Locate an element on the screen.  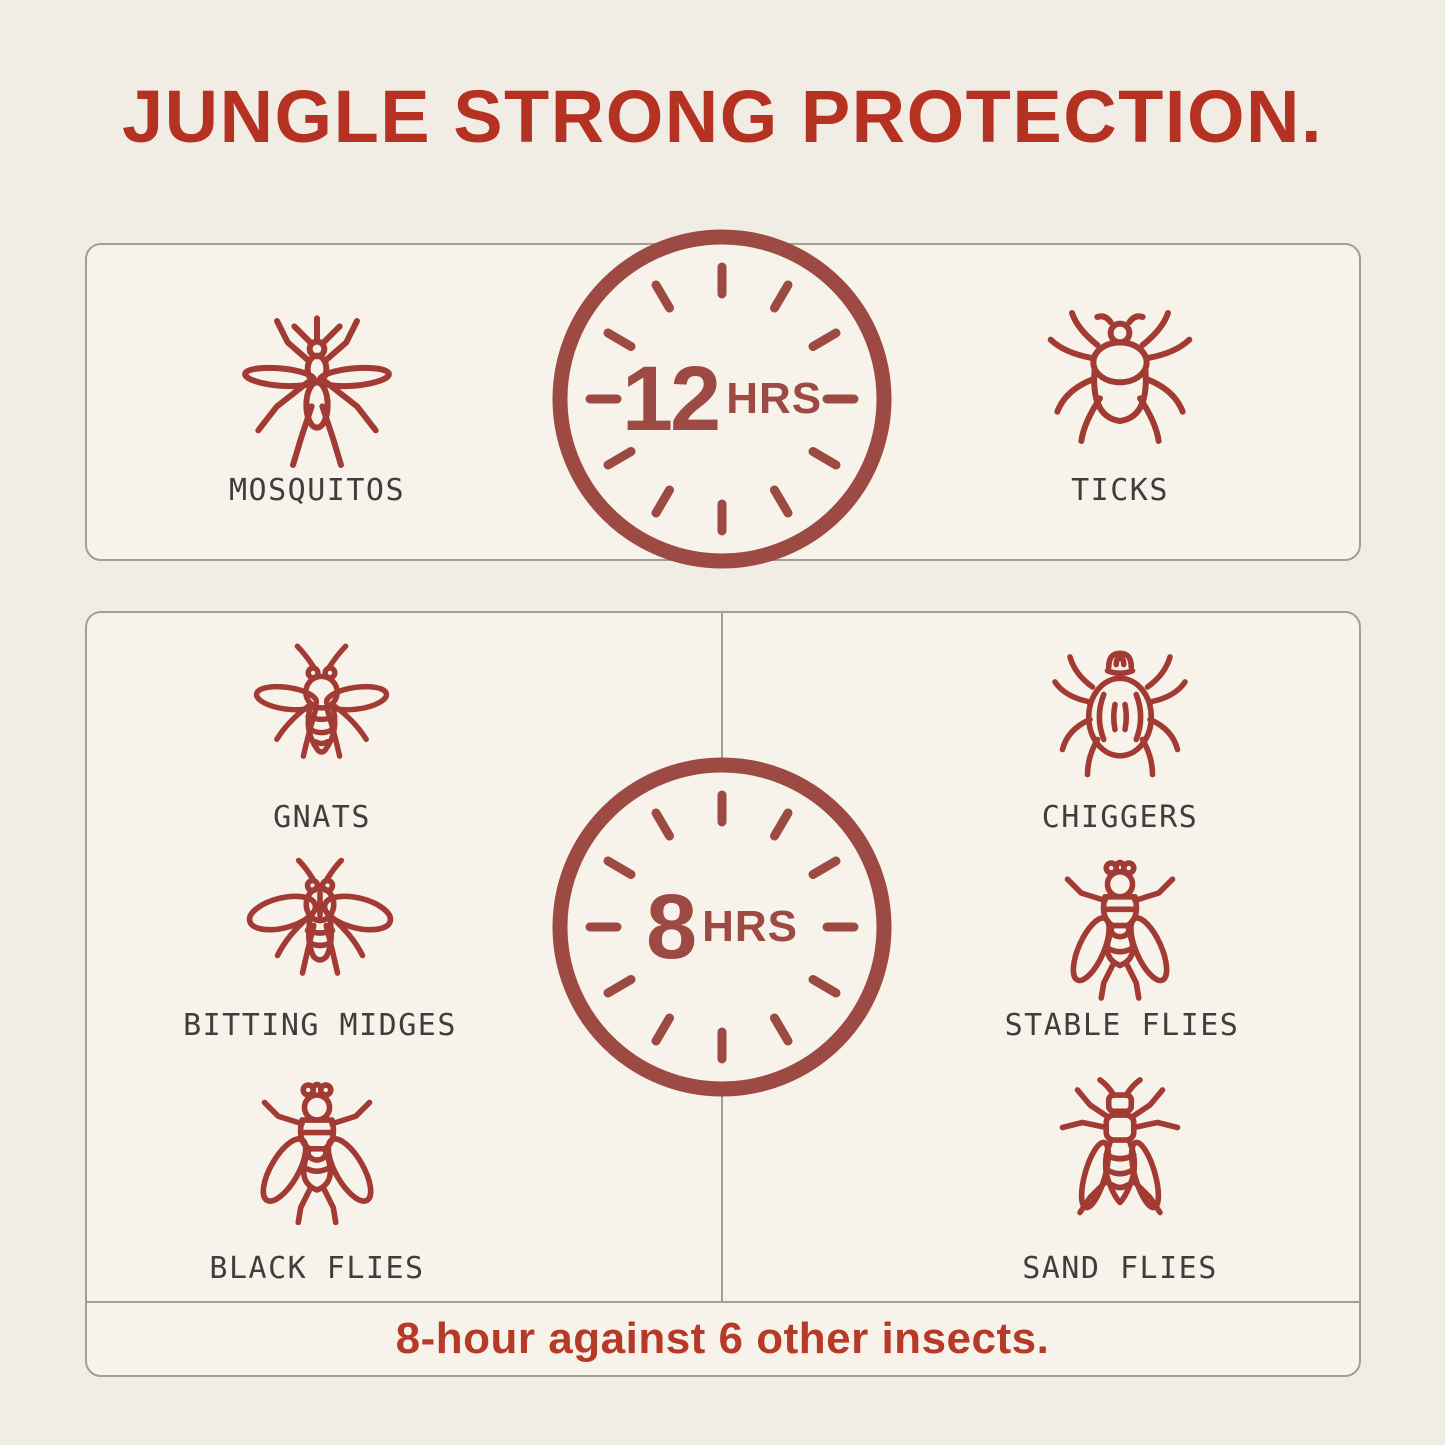
insect-label-chiggers: CHIGGERS is located at coordinates (1120, 817).